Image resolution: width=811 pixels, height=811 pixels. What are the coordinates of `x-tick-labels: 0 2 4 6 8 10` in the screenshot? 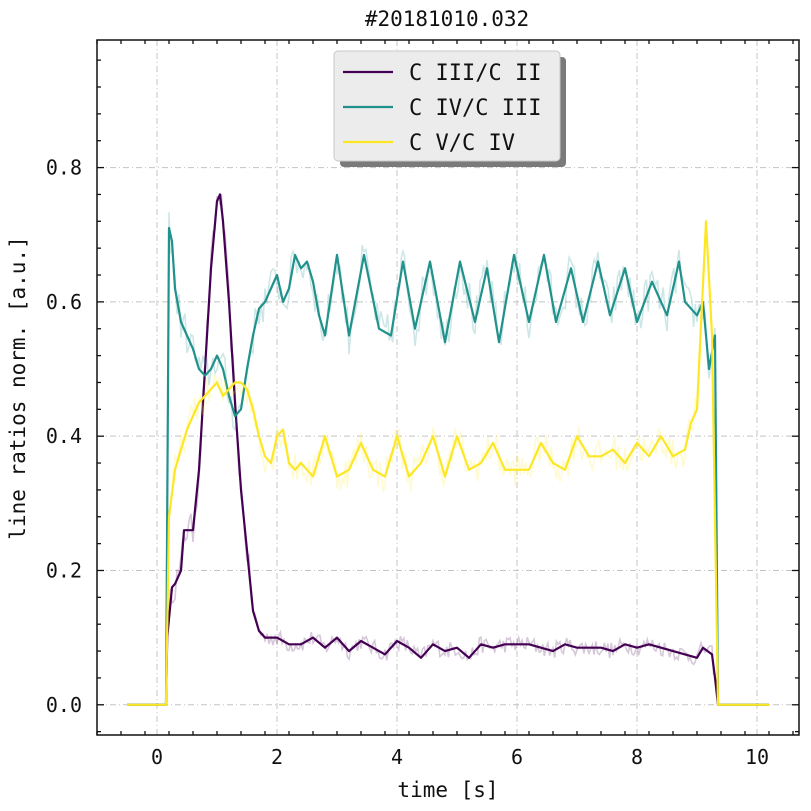 It's located at (460, 757).